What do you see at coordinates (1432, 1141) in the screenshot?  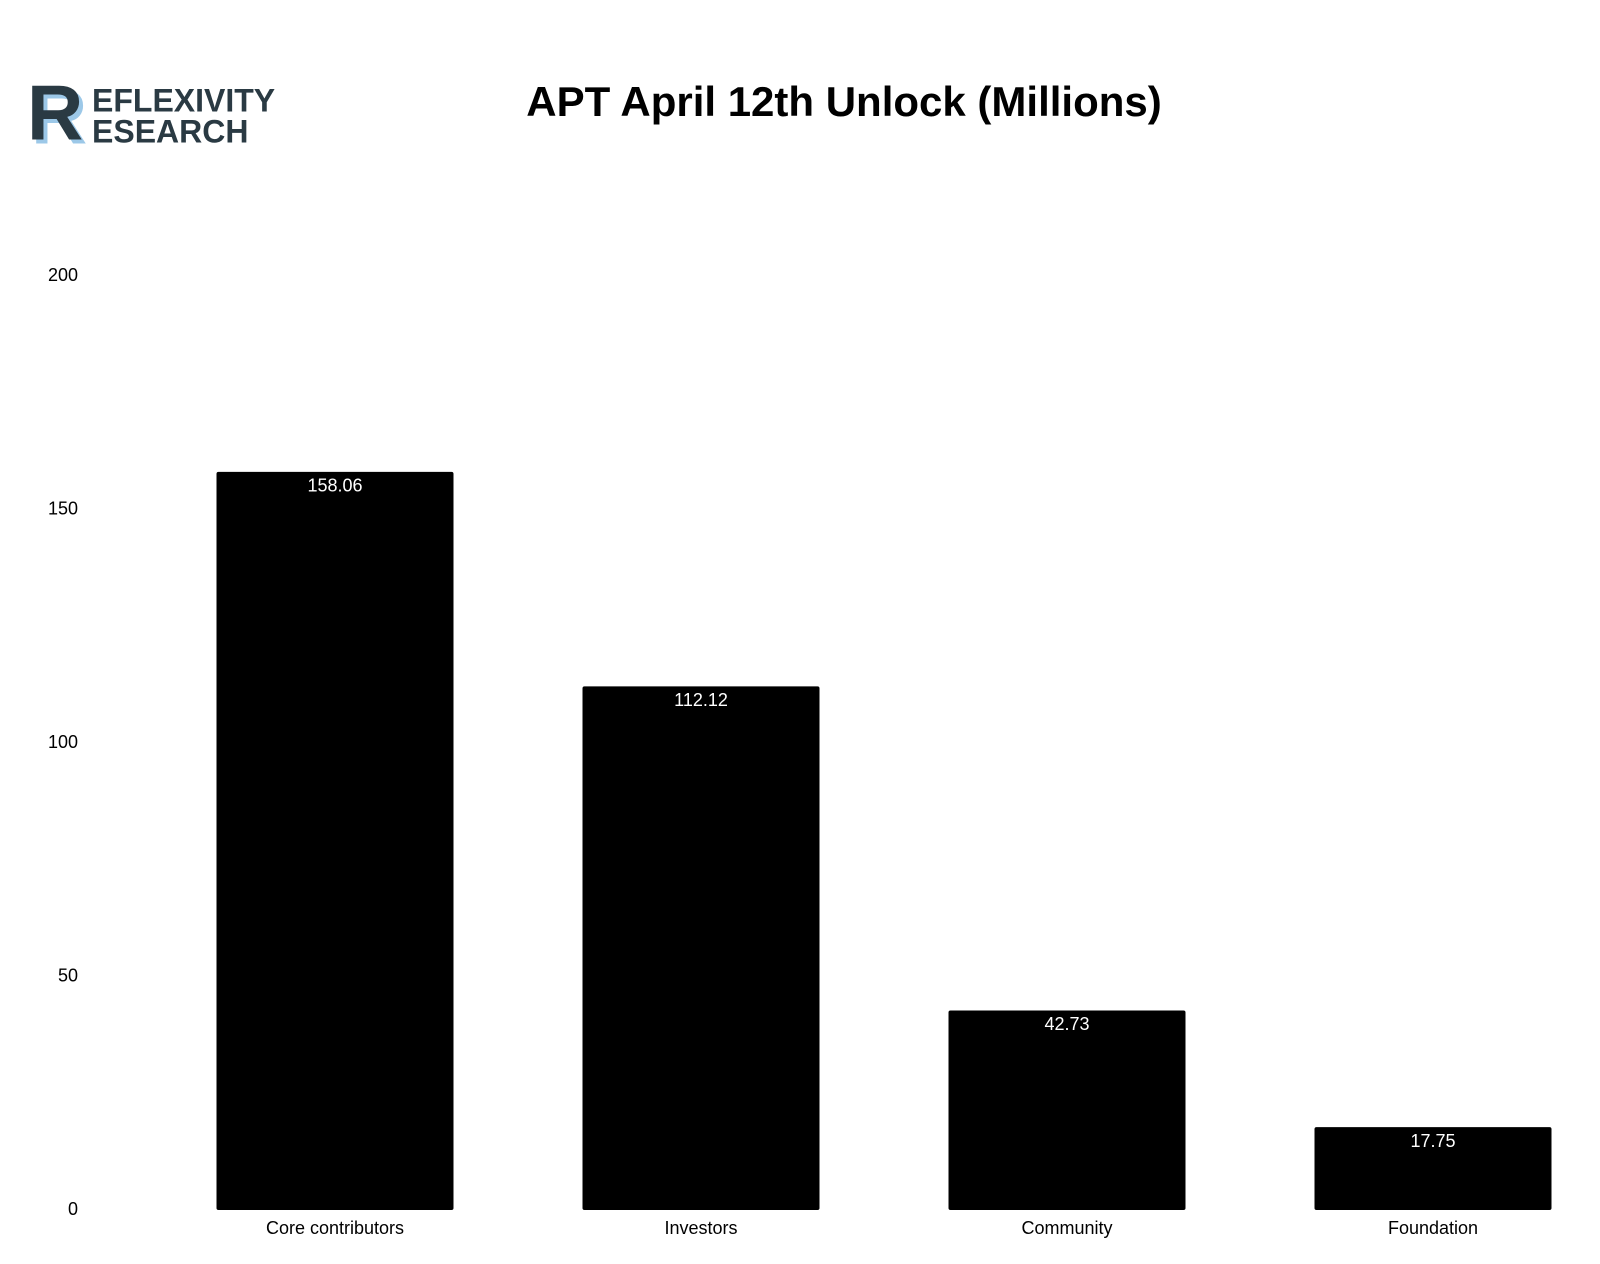 I see `value-label: 17.75` at bounding box center [1432, 1141].